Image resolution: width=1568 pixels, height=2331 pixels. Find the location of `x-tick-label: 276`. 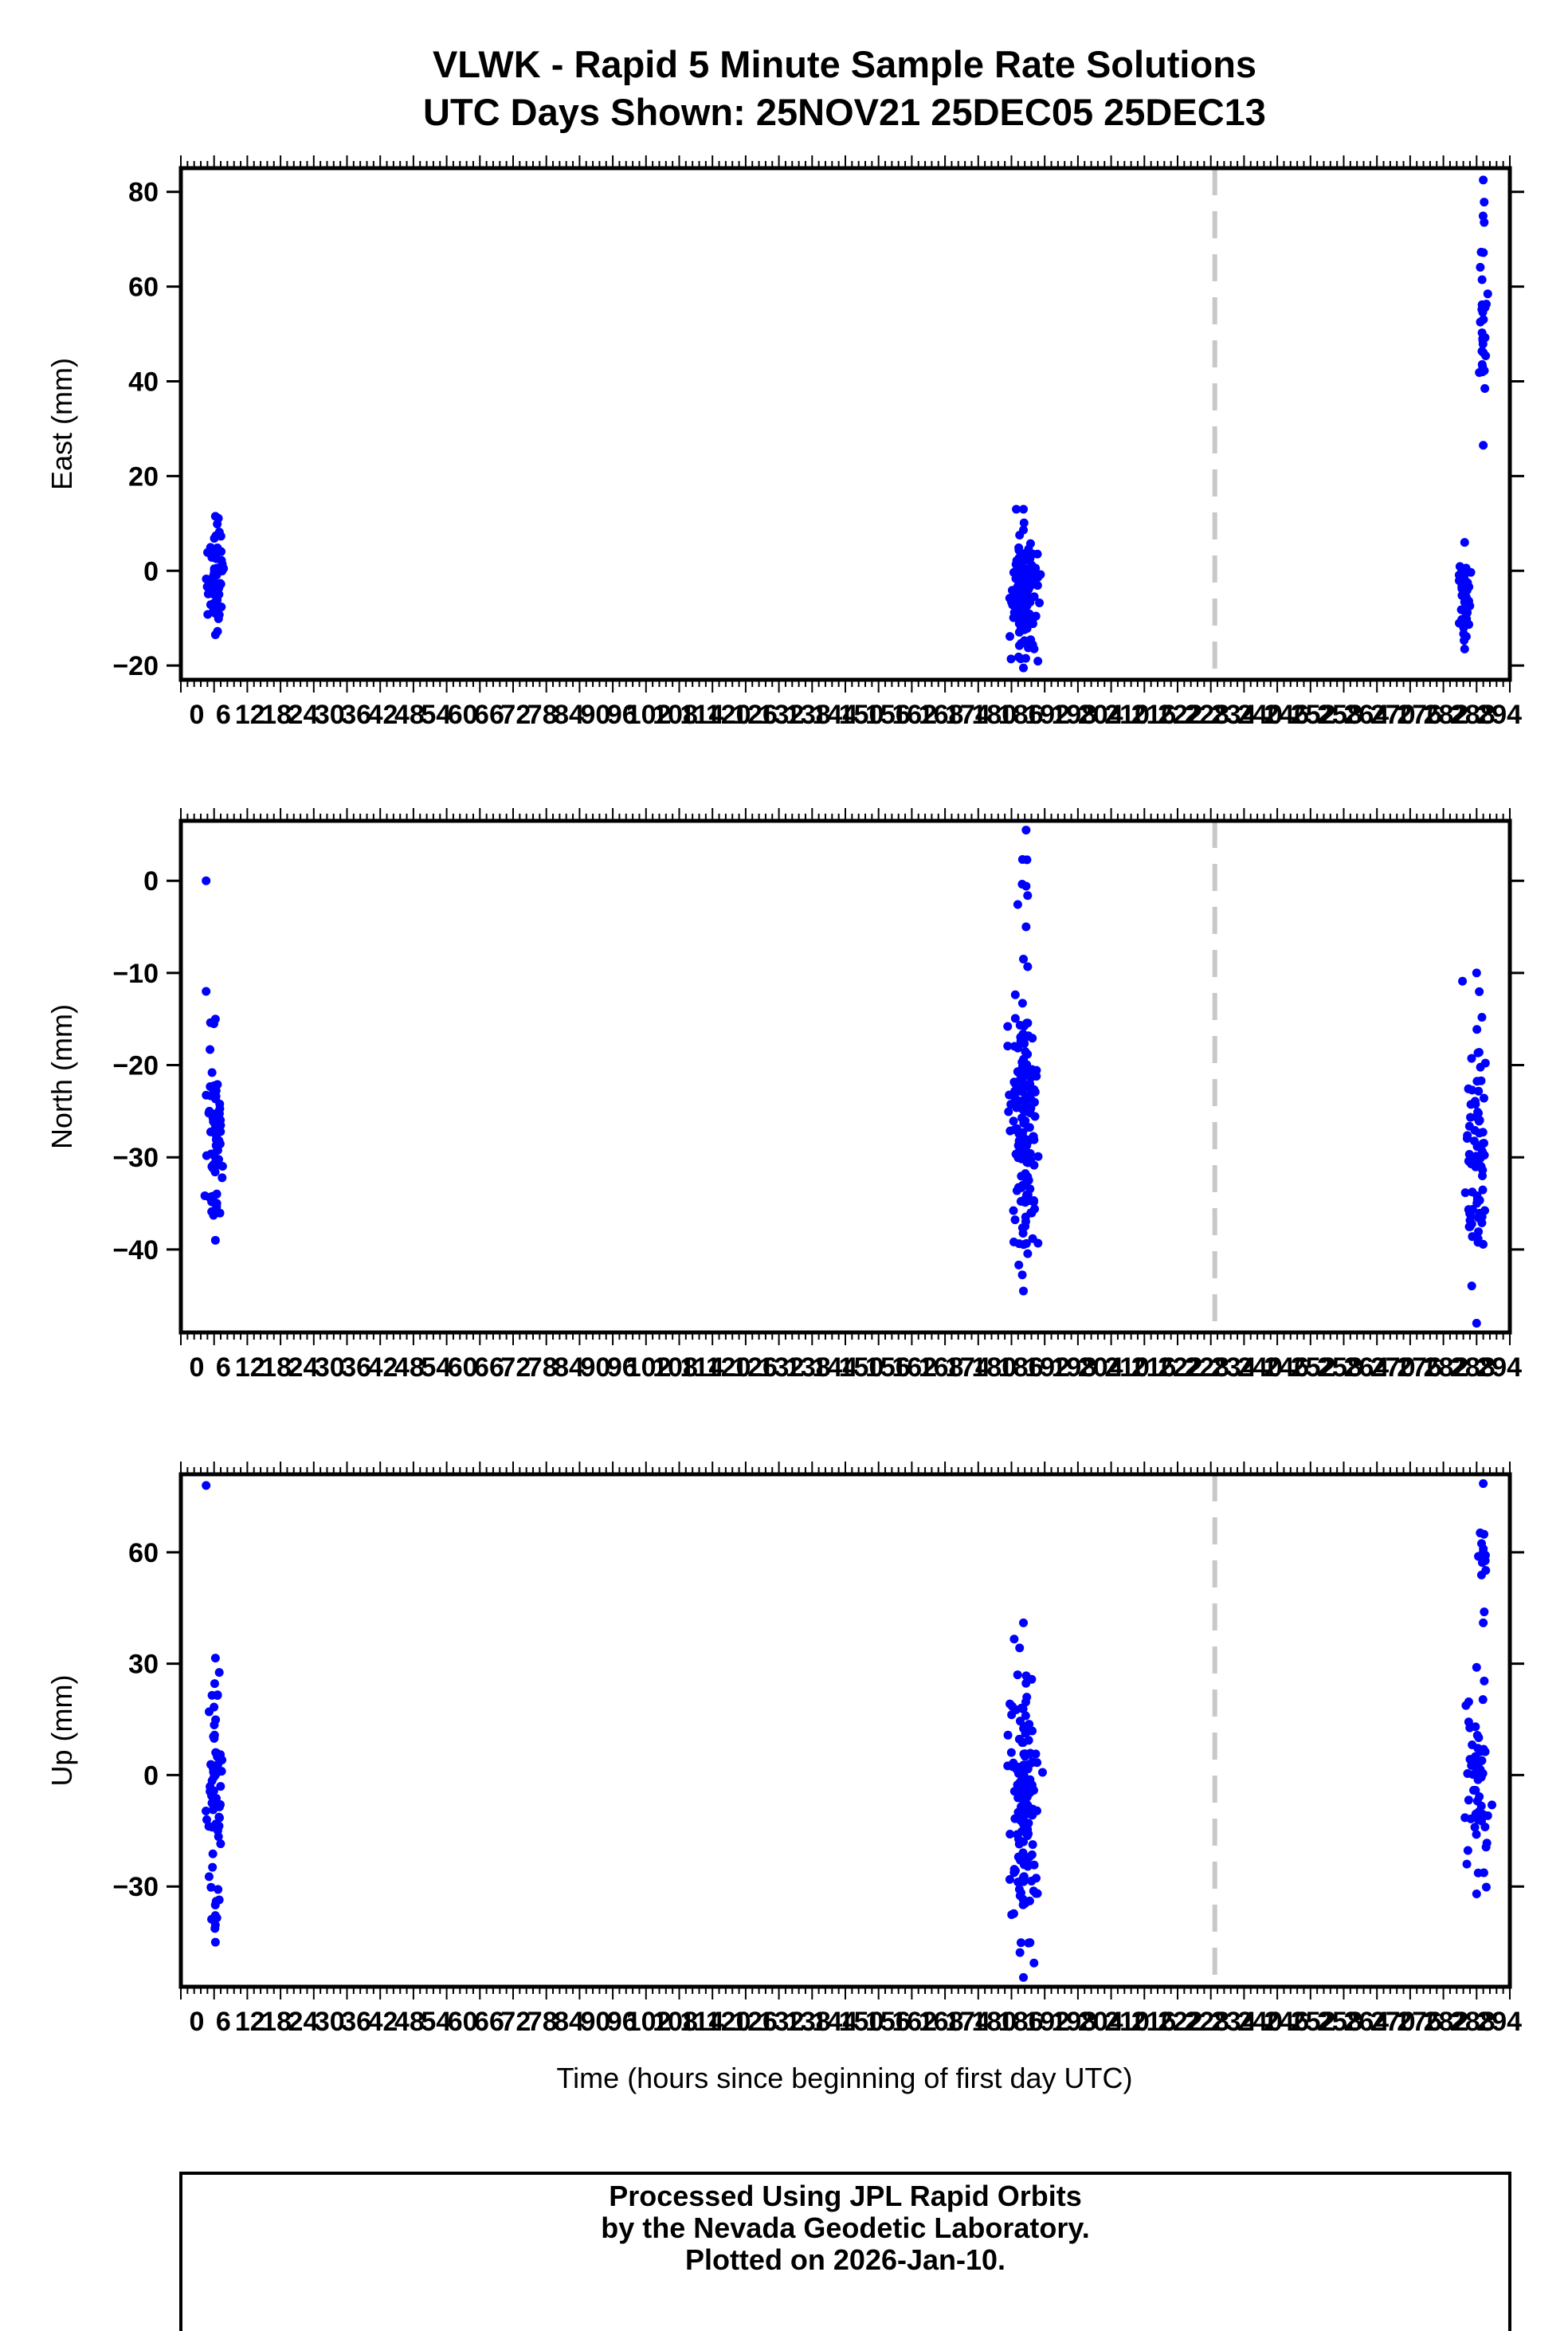

x-tick-label: 276 is located at coordinates (1419, 1367).